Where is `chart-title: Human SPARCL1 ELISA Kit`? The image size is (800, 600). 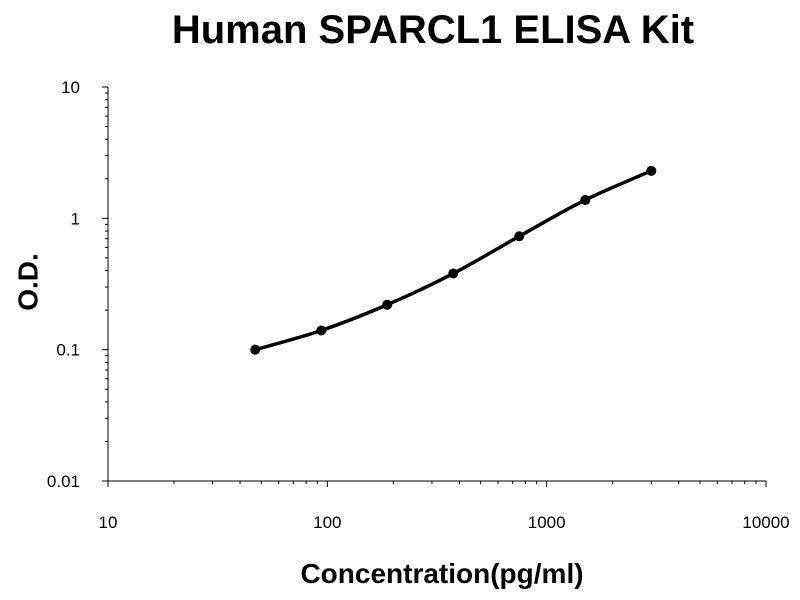 chart-title: Human SPARCL1 ELISA Kit is located at coordinates (433, 30).